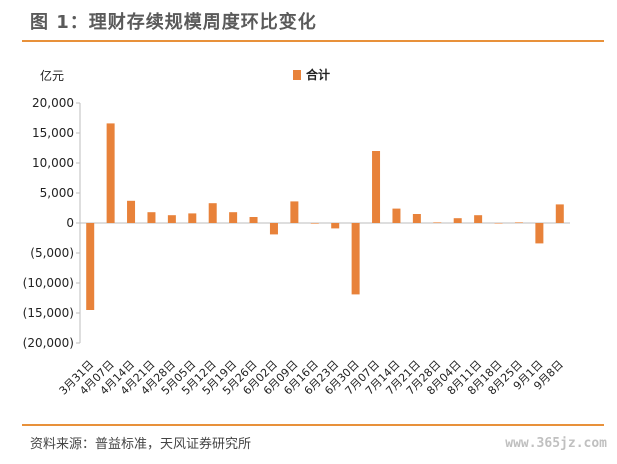 The width and height of the screenshot is (617, 464). What do you see at coordinates (556, 443) in the screenshot?
I see `watermark: www.365jz.com` at bounding box center [556, 443].